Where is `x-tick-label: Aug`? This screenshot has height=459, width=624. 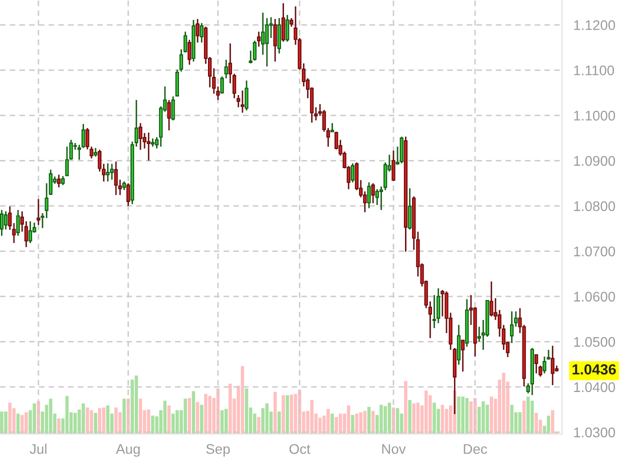
x-tick-label: Aug is located at coordinates (128, 450).